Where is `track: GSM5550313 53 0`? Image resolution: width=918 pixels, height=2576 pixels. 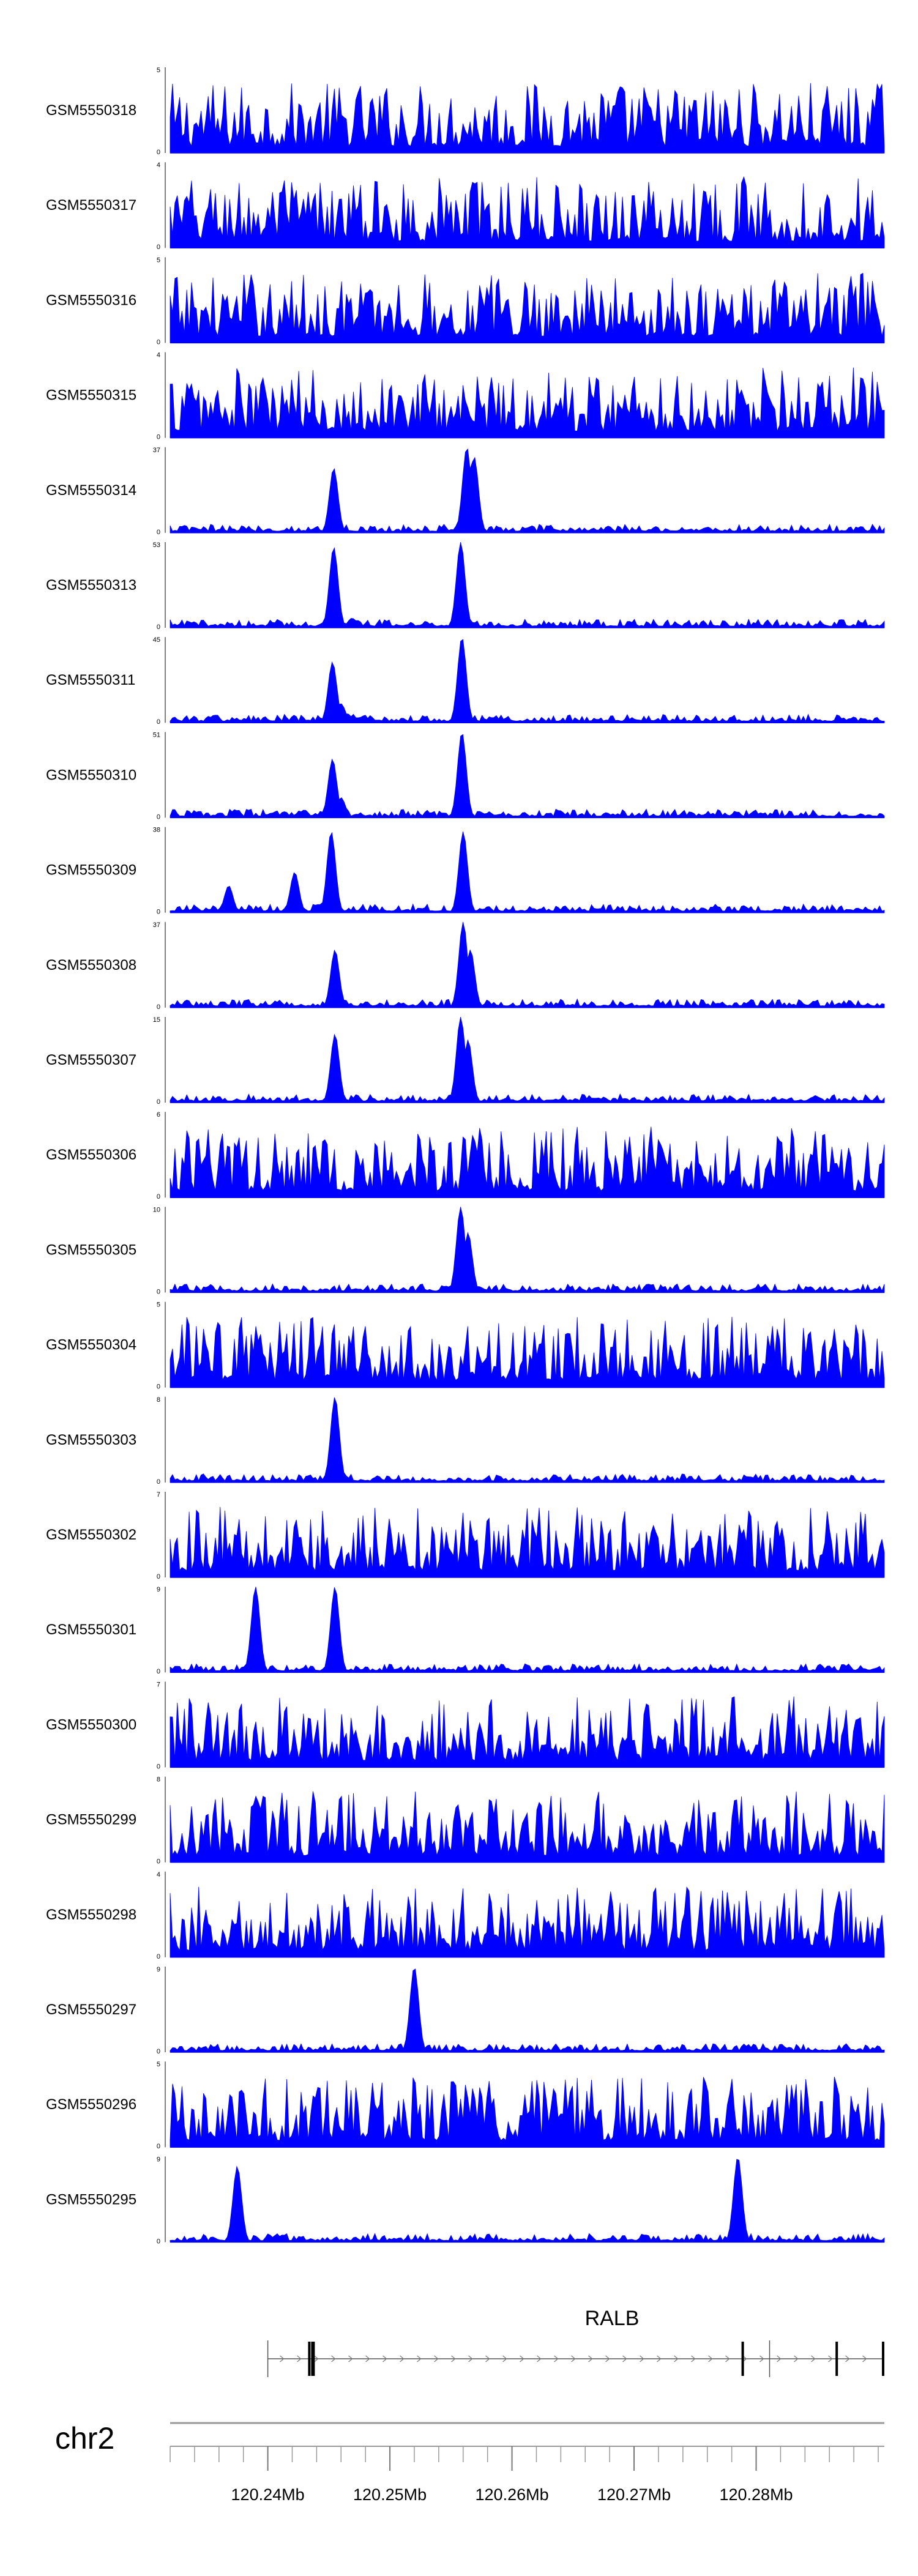
track: GSM5550313 53 0 is located at coordinates (465, 586).